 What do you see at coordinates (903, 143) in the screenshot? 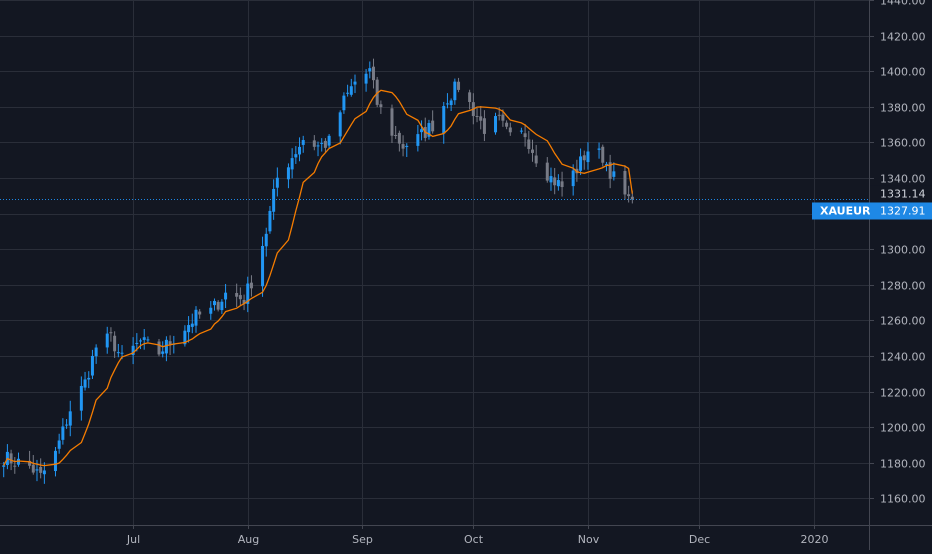
I see `y-tick-label: 1360.00` at bounding box center [903, 143].